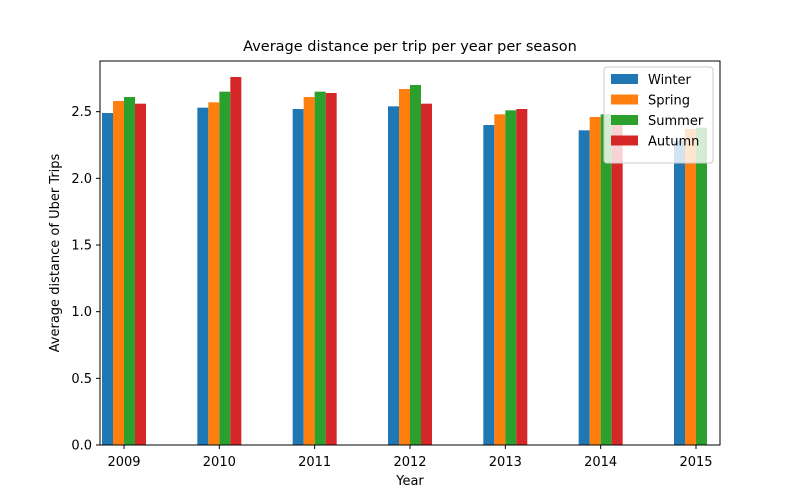  I want to click on x-tick-label: 2010, so click(219, 462).